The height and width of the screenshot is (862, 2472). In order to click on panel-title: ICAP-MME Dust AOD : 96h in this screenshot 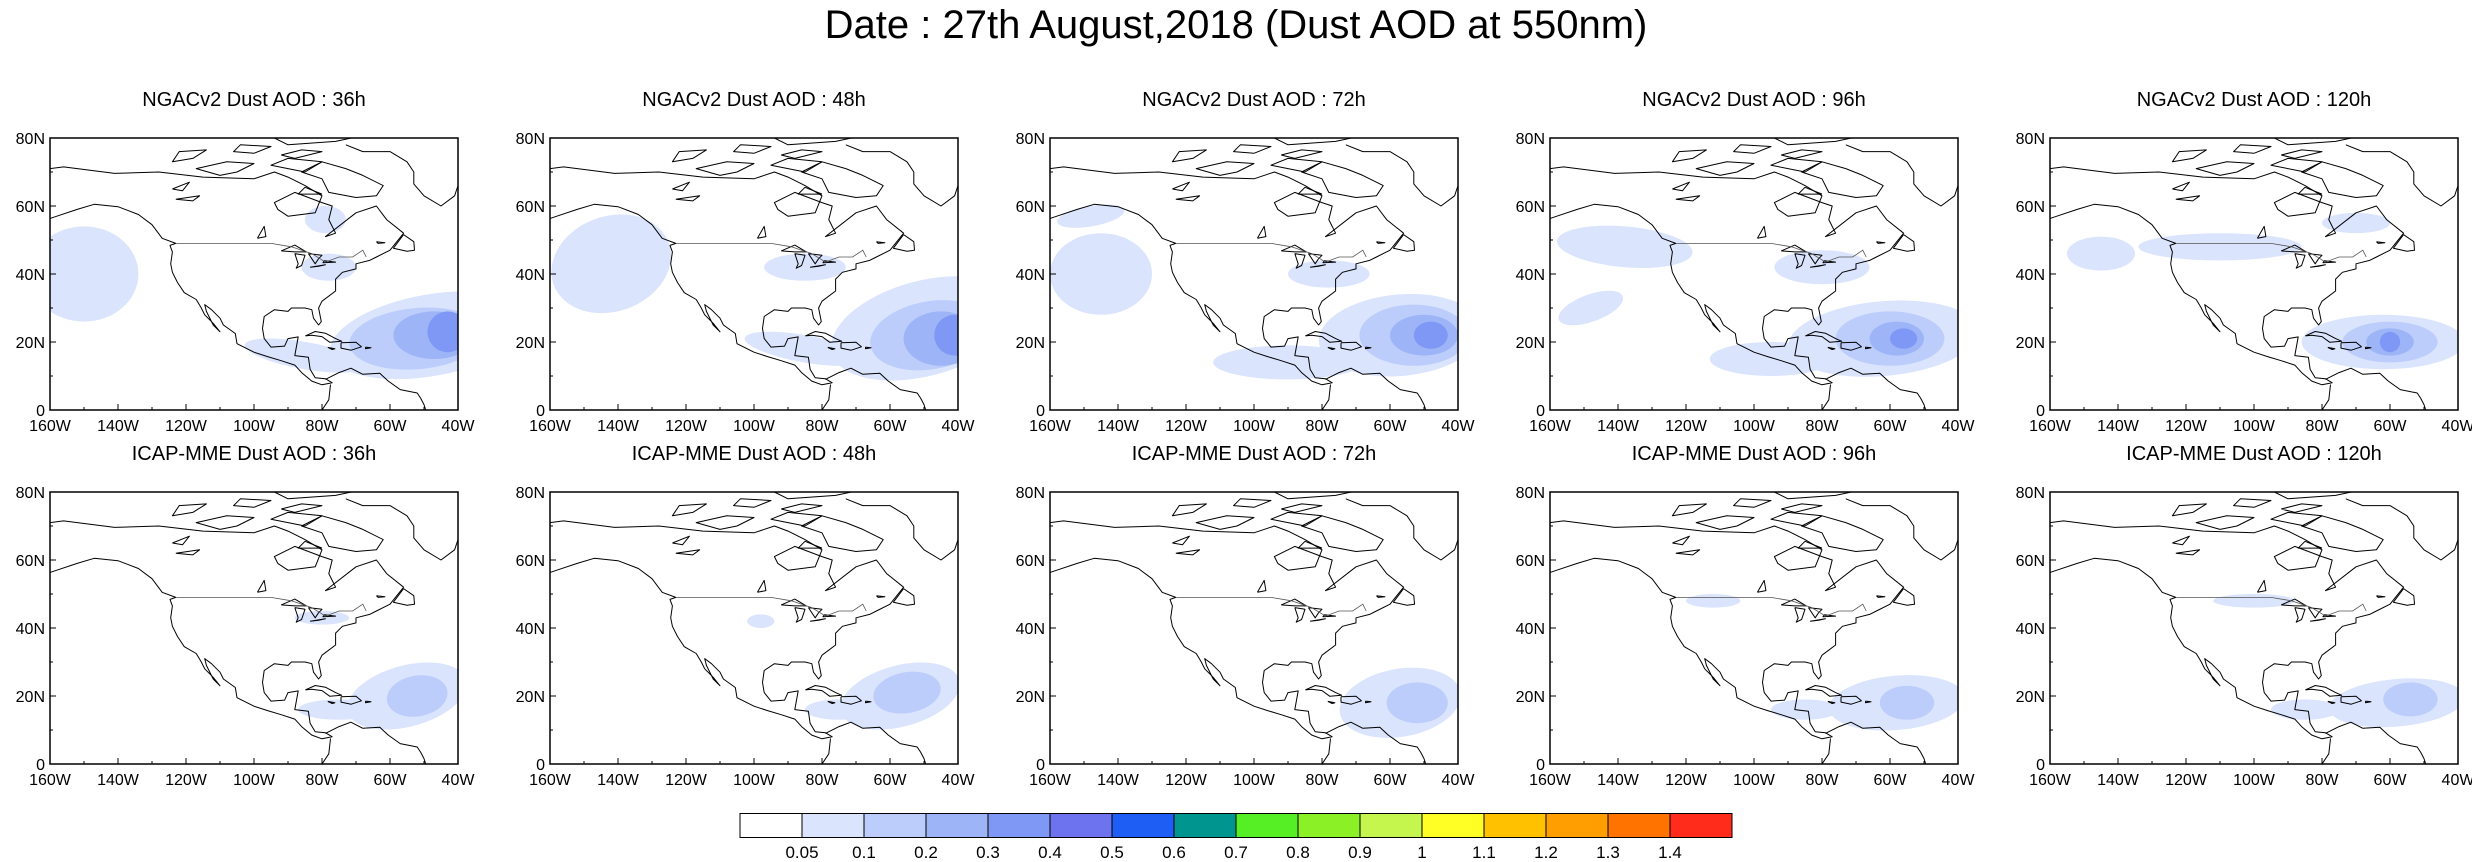, I will do `click(1754, 454)`.